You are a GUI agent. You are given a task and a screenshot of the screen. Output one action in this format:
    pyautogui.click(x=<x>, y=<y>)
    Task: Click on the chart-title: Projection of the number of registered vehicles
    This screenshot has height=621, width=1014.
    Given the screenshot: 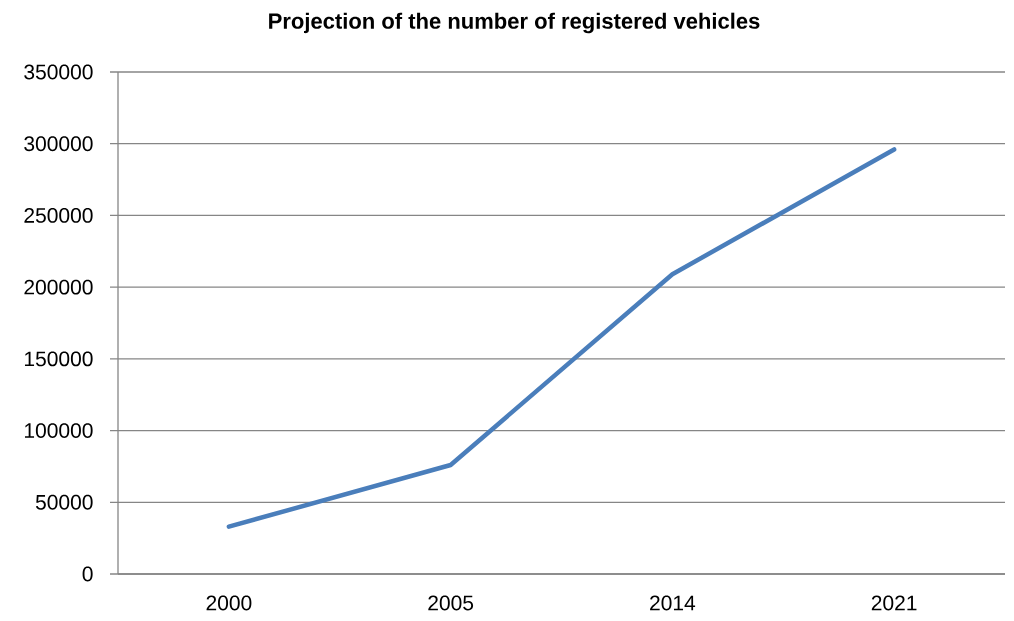 What is the action you would take?
    pyautogui.click(x=514, y=23)
    